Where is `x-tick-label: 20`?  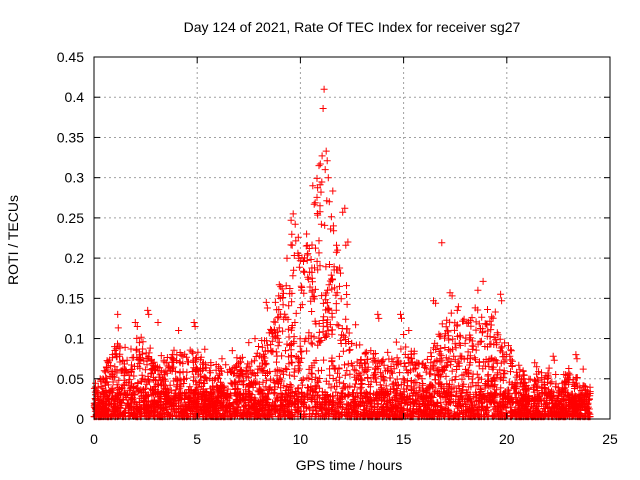
x-tick-label: 20 is located at coordinates (507, 439).